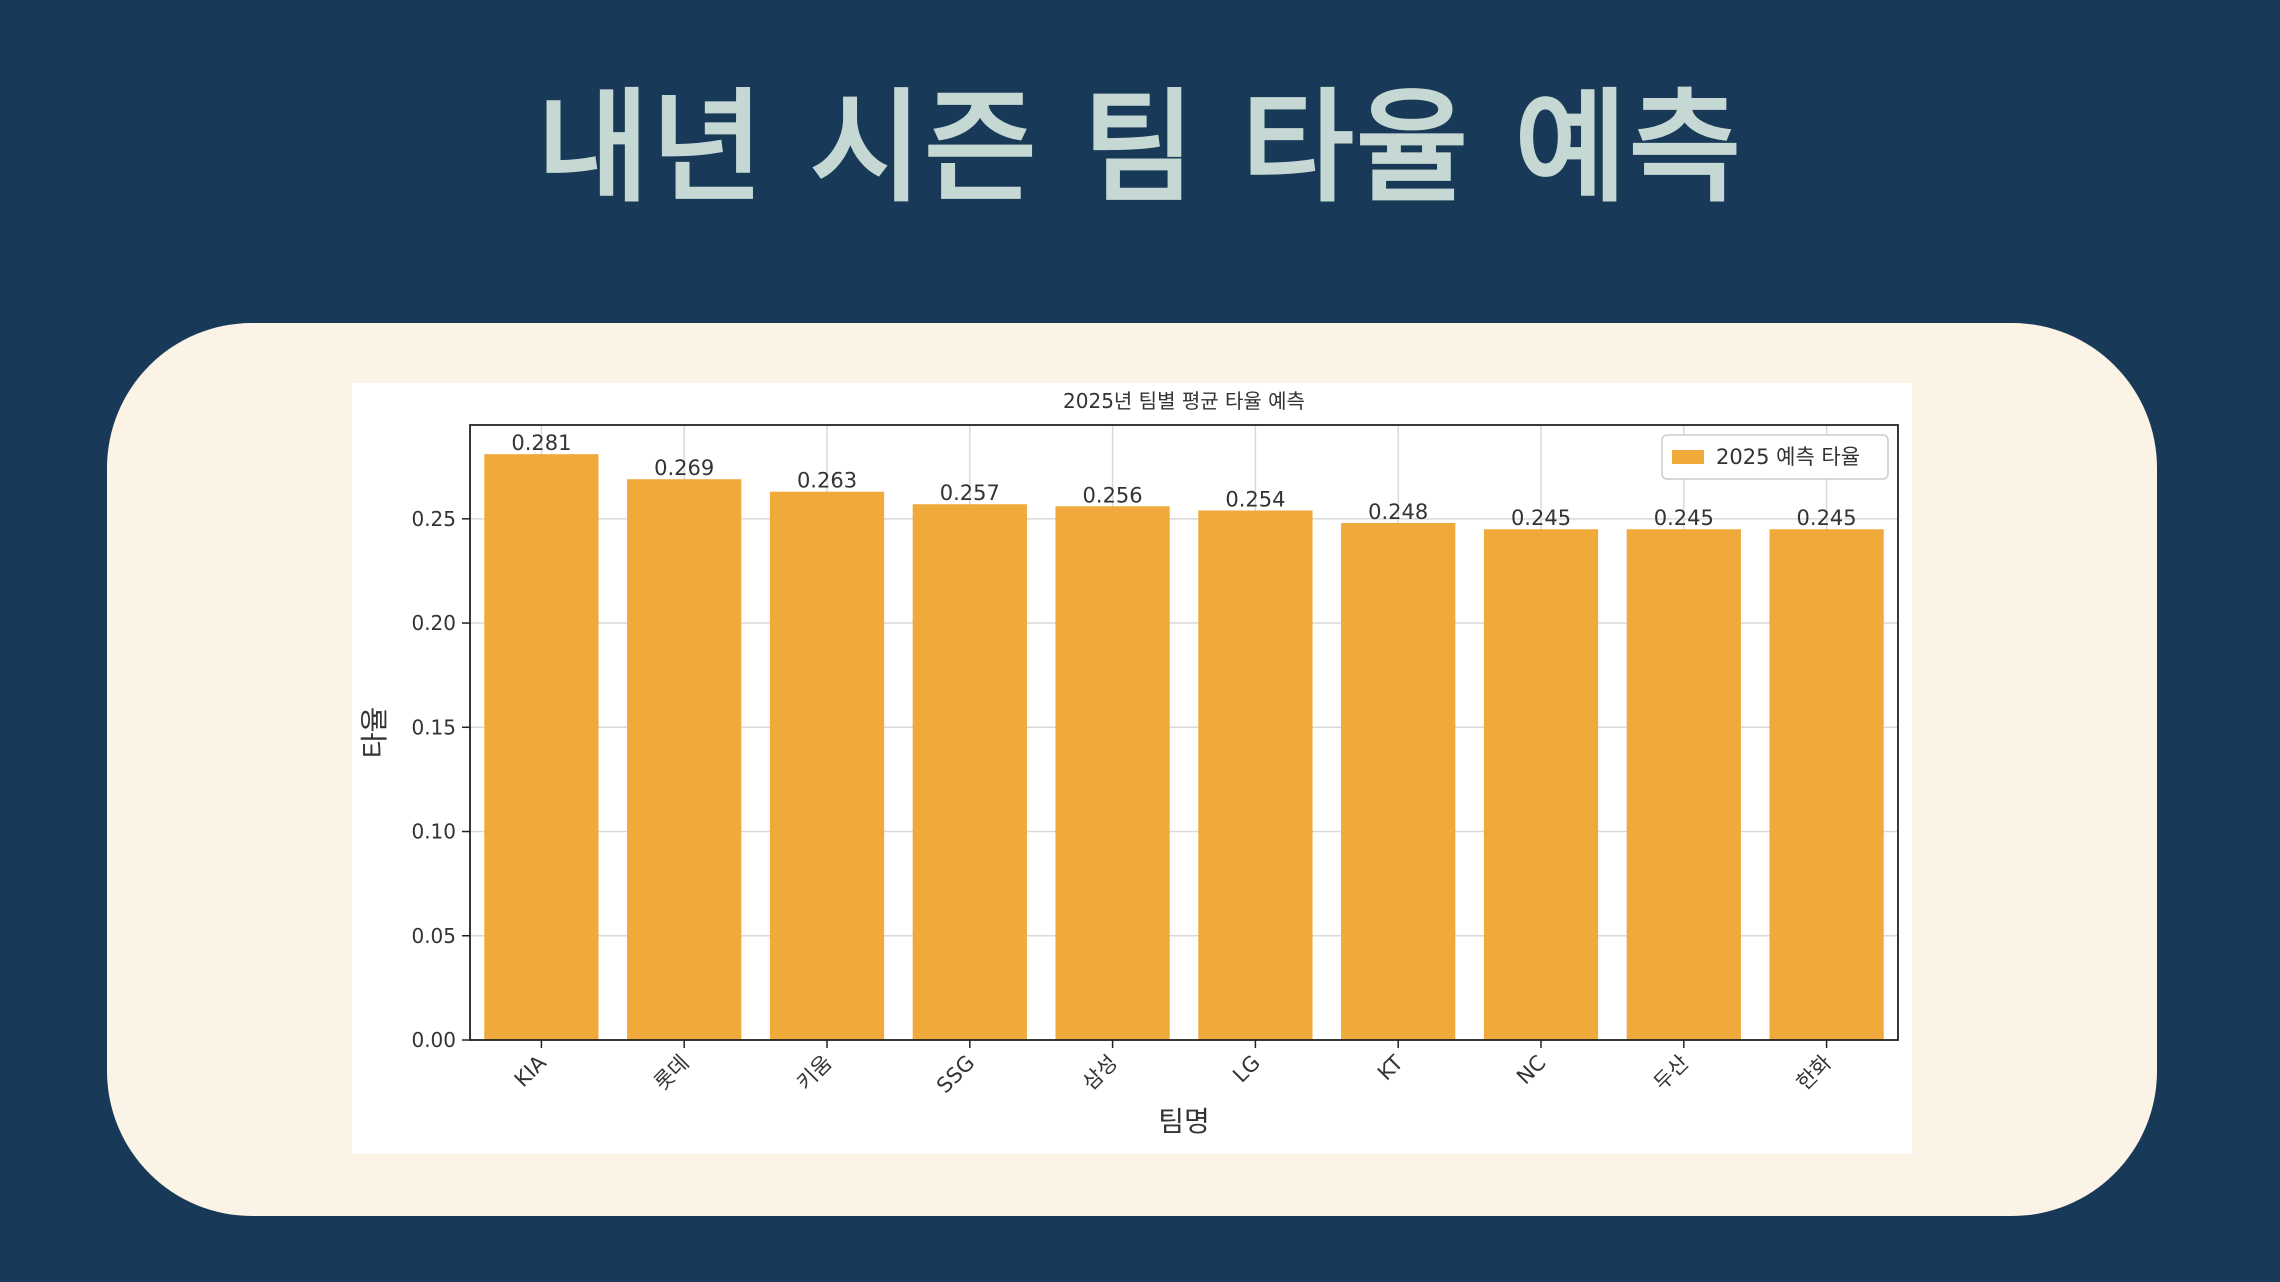  I want to click on x-tick-label: 삼성, so click(1100, 1073).